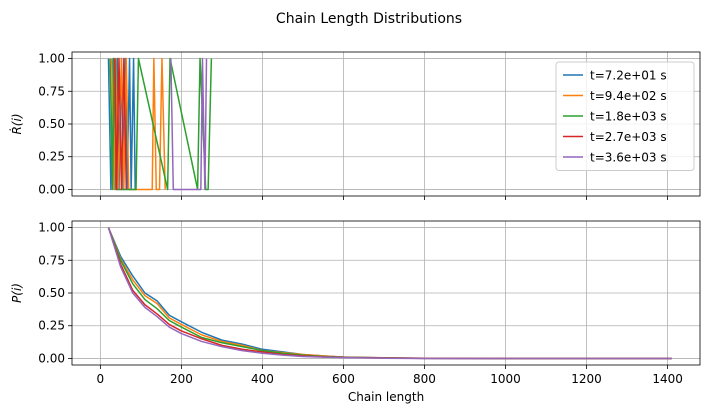 This screenshot has width=709, height=416. I want to click on top-series-lines, so click(160, 124).